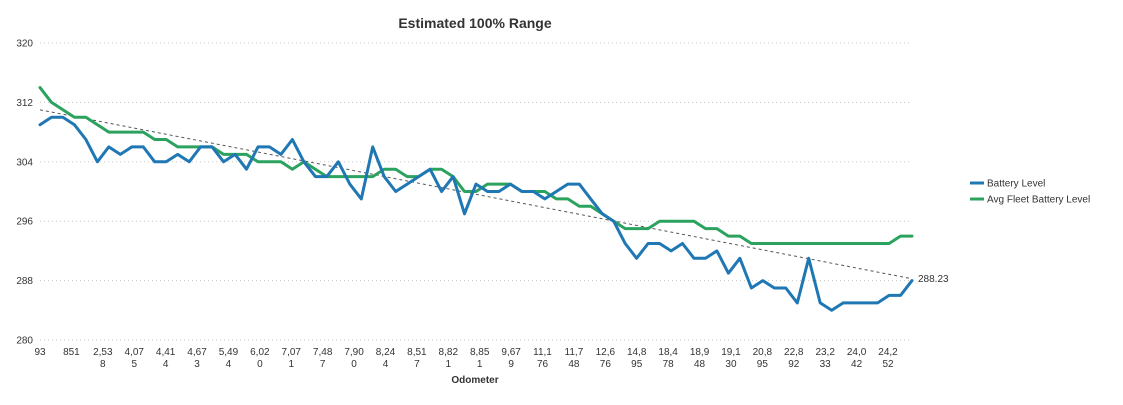  Describe the element at coordinates (1030, 192) in the screenshot. I see `legend: Battery Level Avg Fleet Battery Level` at that location.